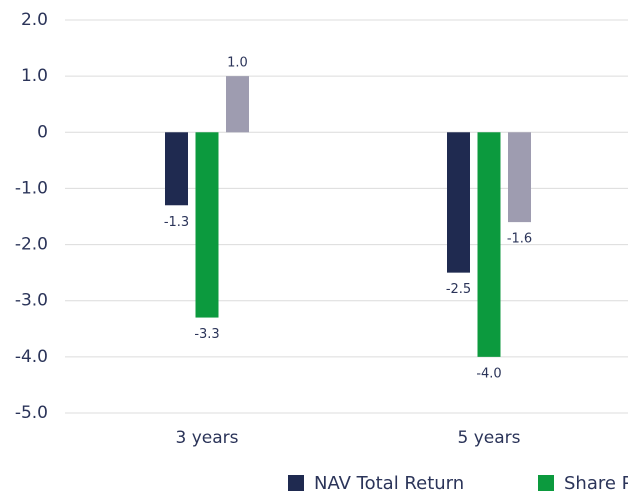 This screenshot has width=628, height=494. Describe the element at coordinates (31, 188) in the screenshot. I see `y-tick-label: -1.0` at that location.